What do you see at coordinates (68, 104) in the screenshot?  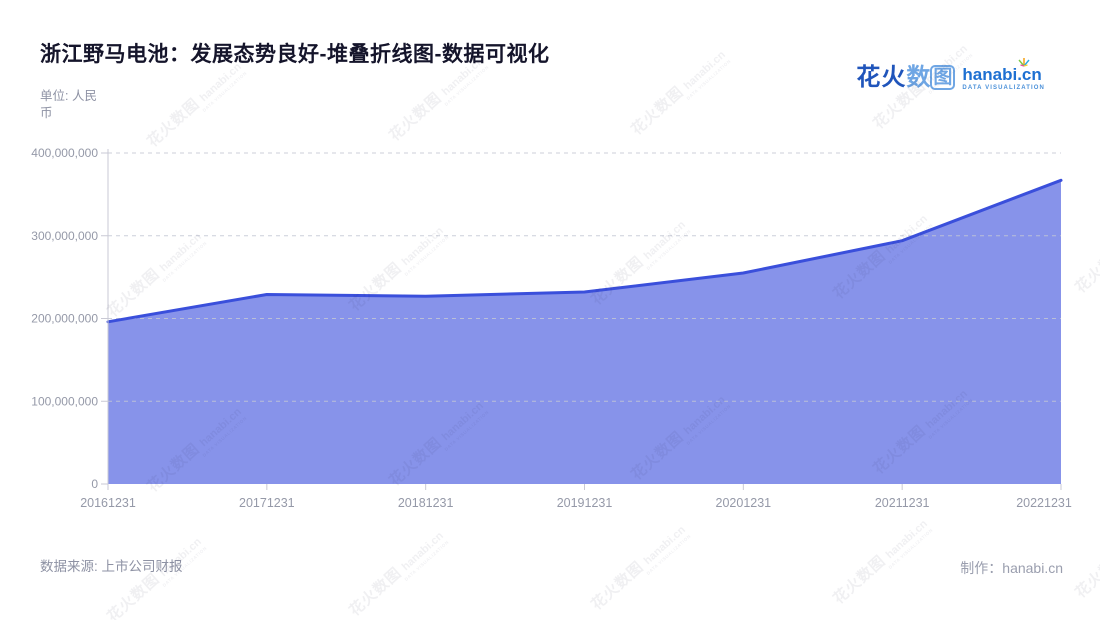 I see `unit-label: 单位: 人民币` at bounding box center [68, 104].